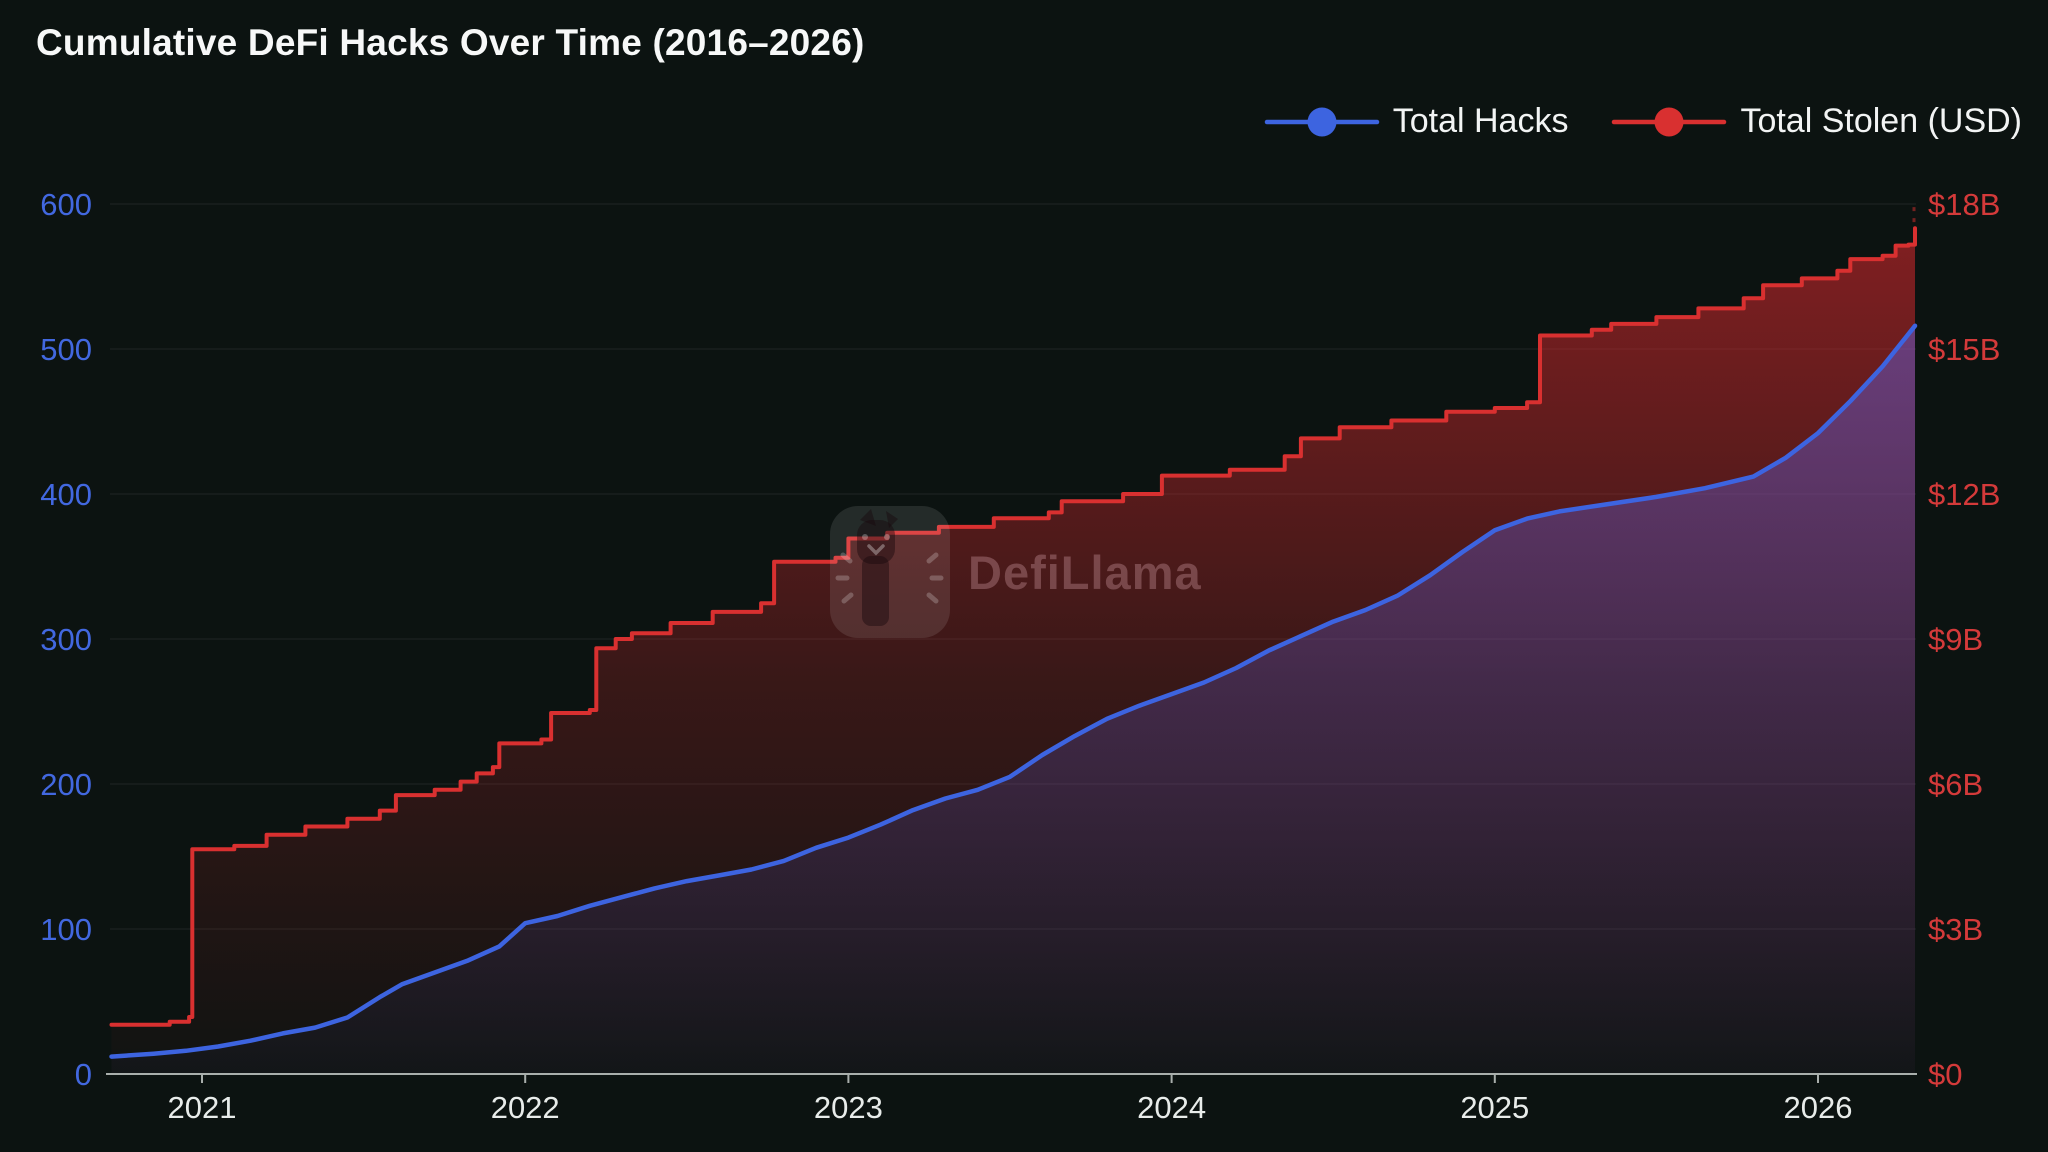  I want to click on legend-item-total-hacks: Total Hacks, so click(1416, 121).